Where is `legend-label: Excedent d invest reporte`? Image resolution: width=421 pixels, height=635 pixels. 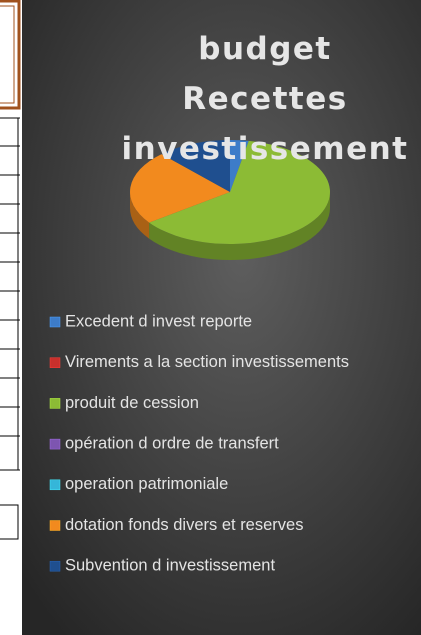 legend-label: Excedent d invest reporte is located at coordinates (158, 321).